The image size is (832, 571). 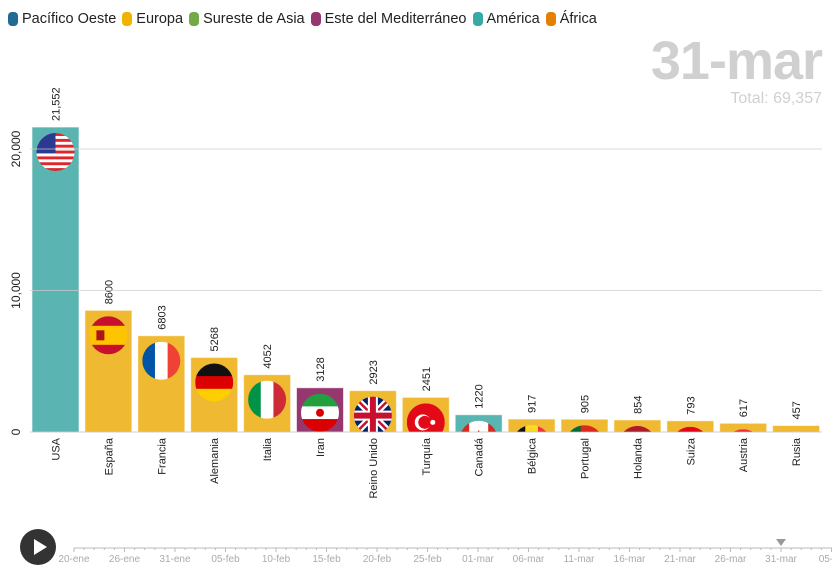 I want to click on legend-label: Sureste de Asia, so click(x=254, y=19).